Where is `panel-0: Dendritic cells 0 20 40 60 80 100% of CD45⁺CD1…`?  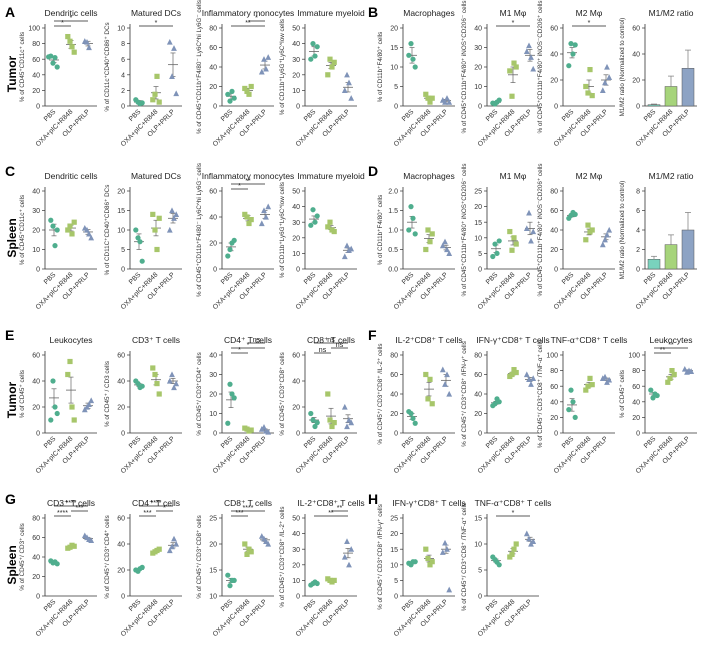 panel-0: Dendritic cells 0 20 40 60 80 100% of CD45⁺CD1… is located at coordinates (58, 78).